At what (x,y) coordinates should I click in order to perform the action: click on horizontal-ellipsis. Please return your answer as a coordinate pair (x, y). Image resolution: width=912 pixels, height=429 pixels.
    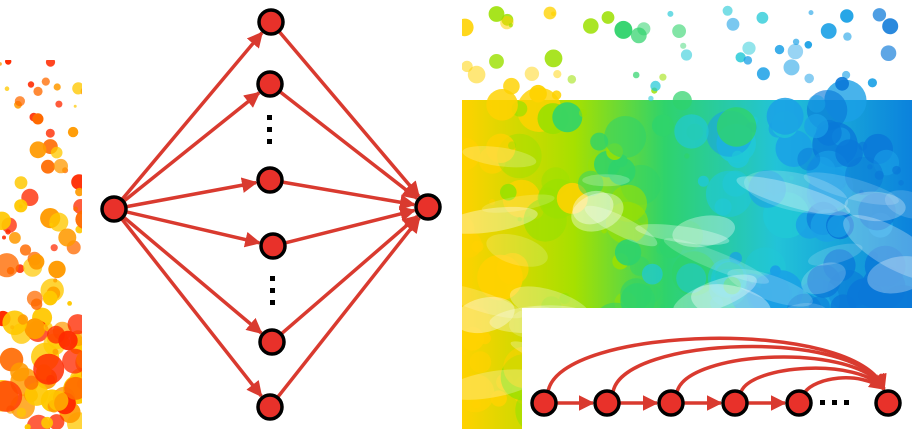
    Looking at the image, I should click on (834, 402).